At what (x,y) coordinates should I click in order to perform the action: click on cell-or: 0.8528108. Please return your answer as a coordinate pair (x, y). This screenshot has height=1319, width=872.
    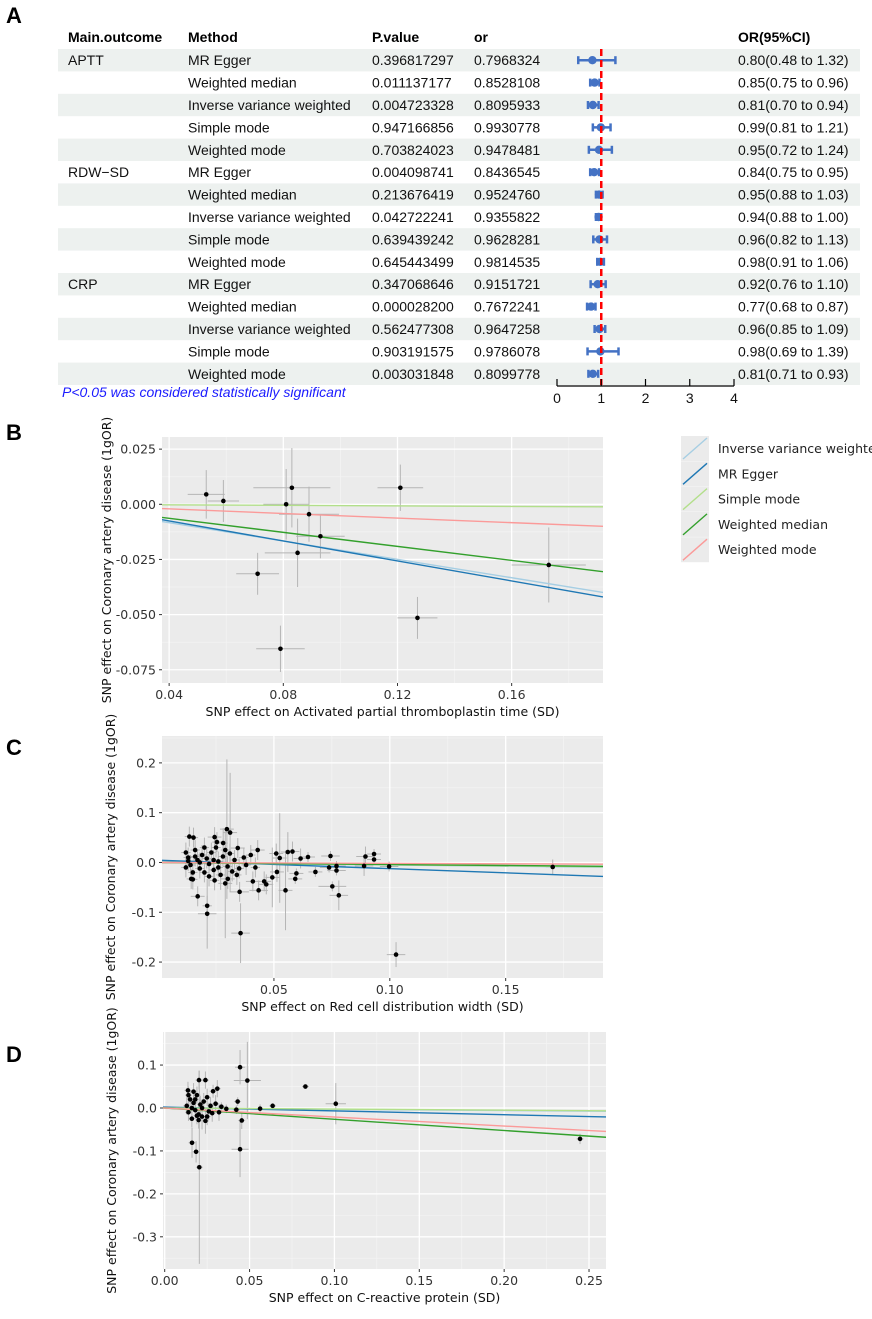
    Looking at the image, I should click on (507, 83).